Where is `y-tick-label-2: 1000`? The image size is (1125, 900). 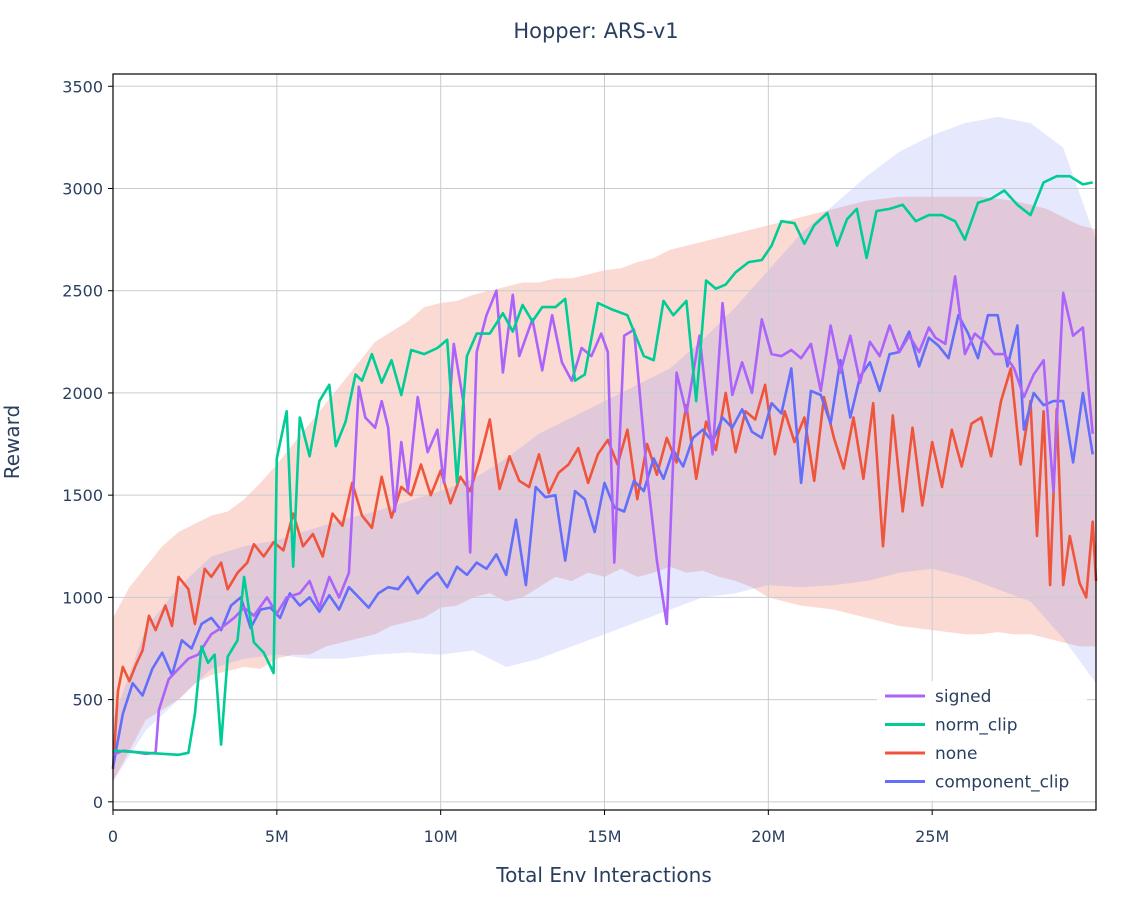 y-tick-label-2: 1000 is located at coordinates (82, 597).